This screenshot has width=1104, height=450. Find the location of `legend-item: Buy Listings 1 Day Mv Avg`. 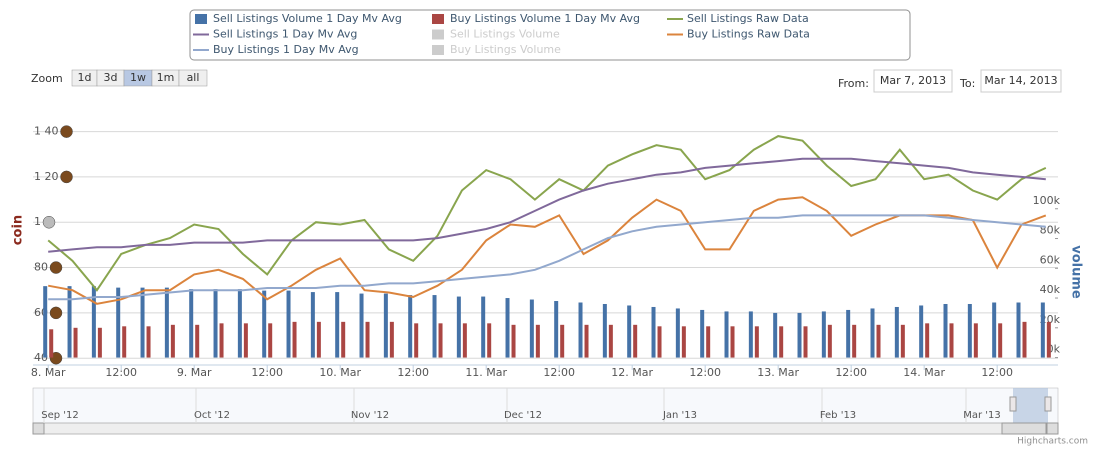

legend-item: Buy Listings 1 Day Mv Avg is located at coordinates (286, 49).